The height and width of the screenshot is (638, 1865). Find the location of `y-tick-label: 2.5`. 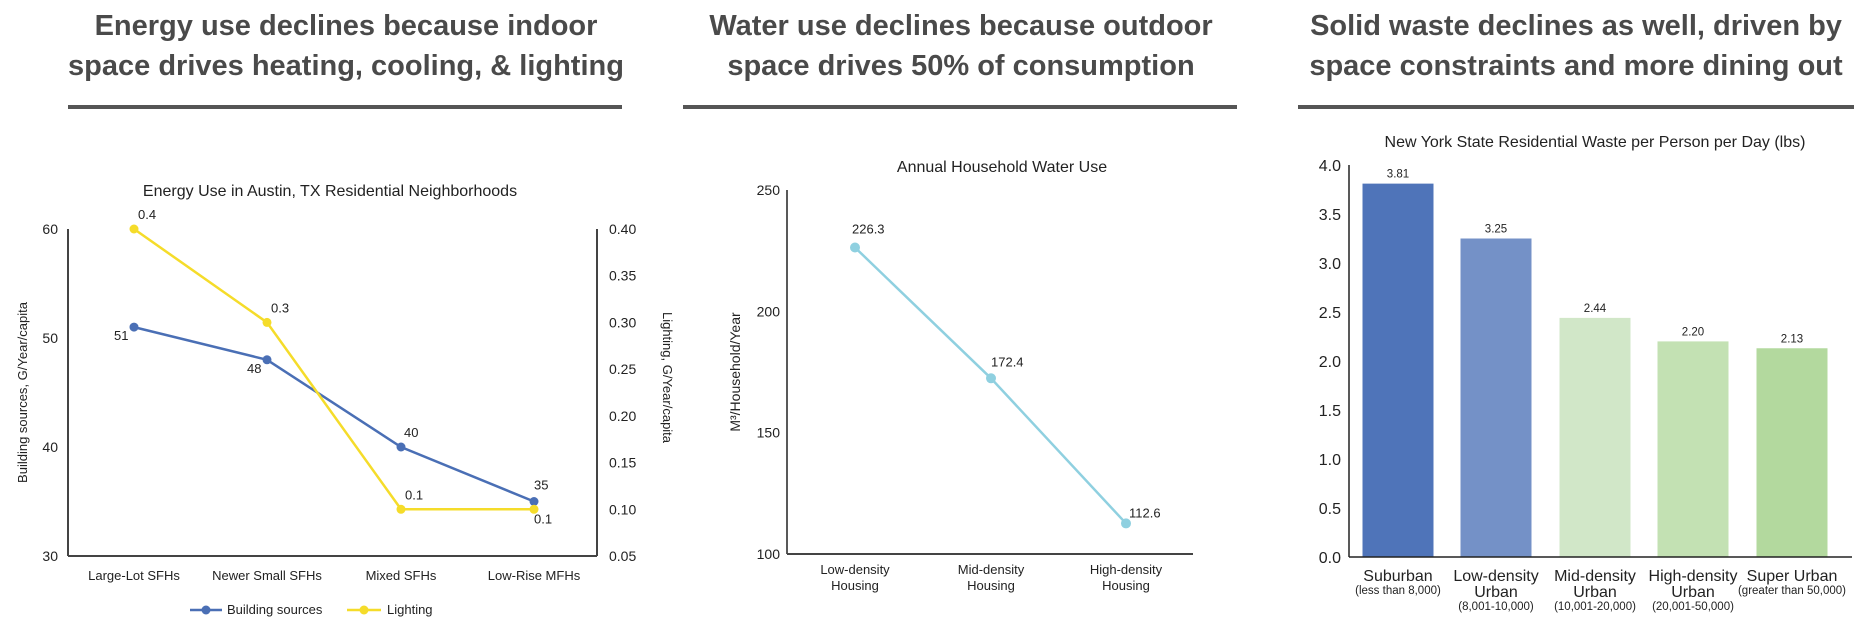

y-tick-label: 2.5 is located at coordinates (1330, 313).